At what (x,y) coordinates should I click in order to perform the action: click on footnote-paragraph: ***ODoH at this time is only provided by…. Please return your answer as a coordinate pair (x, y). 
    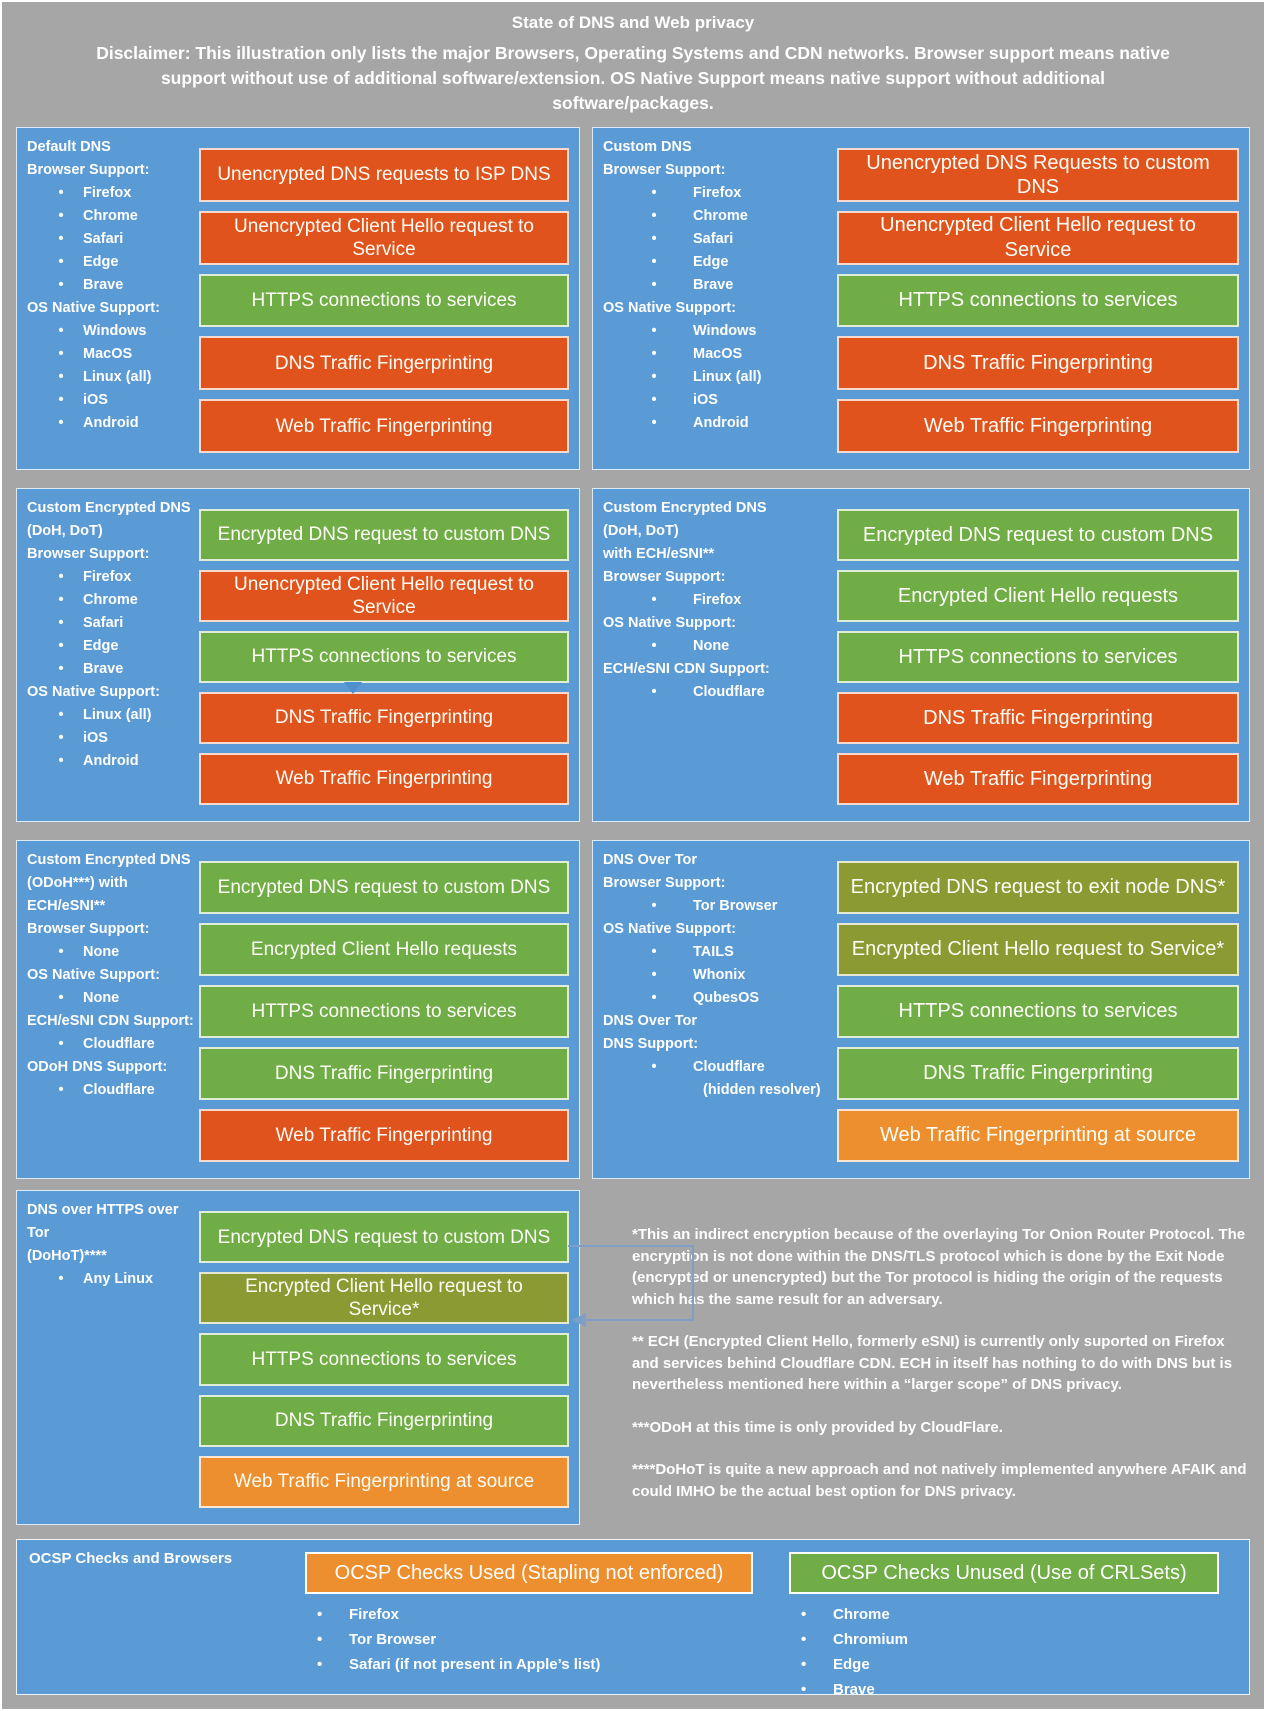
    Looking at the image, I should click on (817, 1427).